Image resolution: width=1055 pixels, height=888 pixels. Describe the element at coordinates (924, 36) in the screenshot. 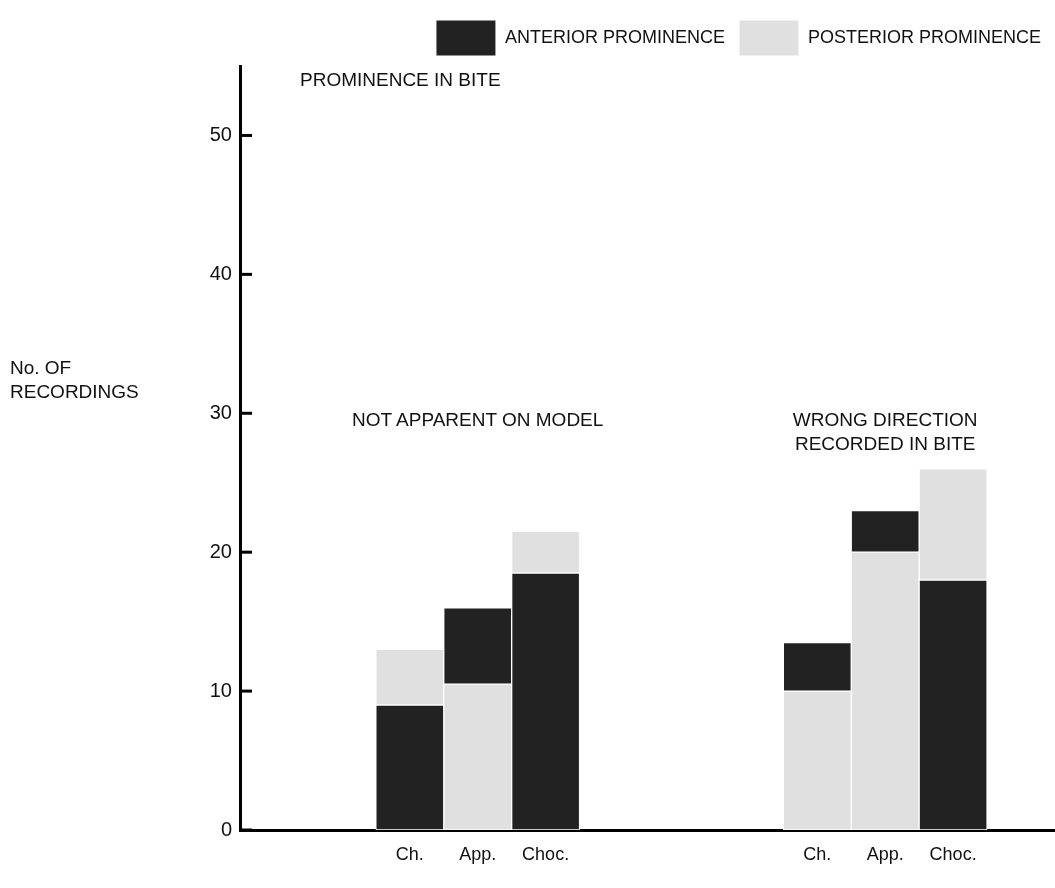

I see `legend-label: POSTERIOR PROMINENCE` at that location.